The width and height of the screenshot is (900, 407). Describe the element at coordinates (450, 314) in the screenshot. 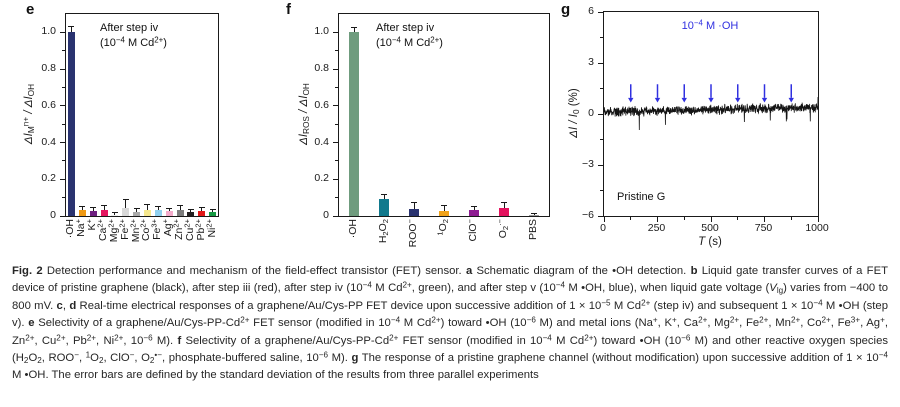

I see `text-segment: M •OH (step v).` at that location.